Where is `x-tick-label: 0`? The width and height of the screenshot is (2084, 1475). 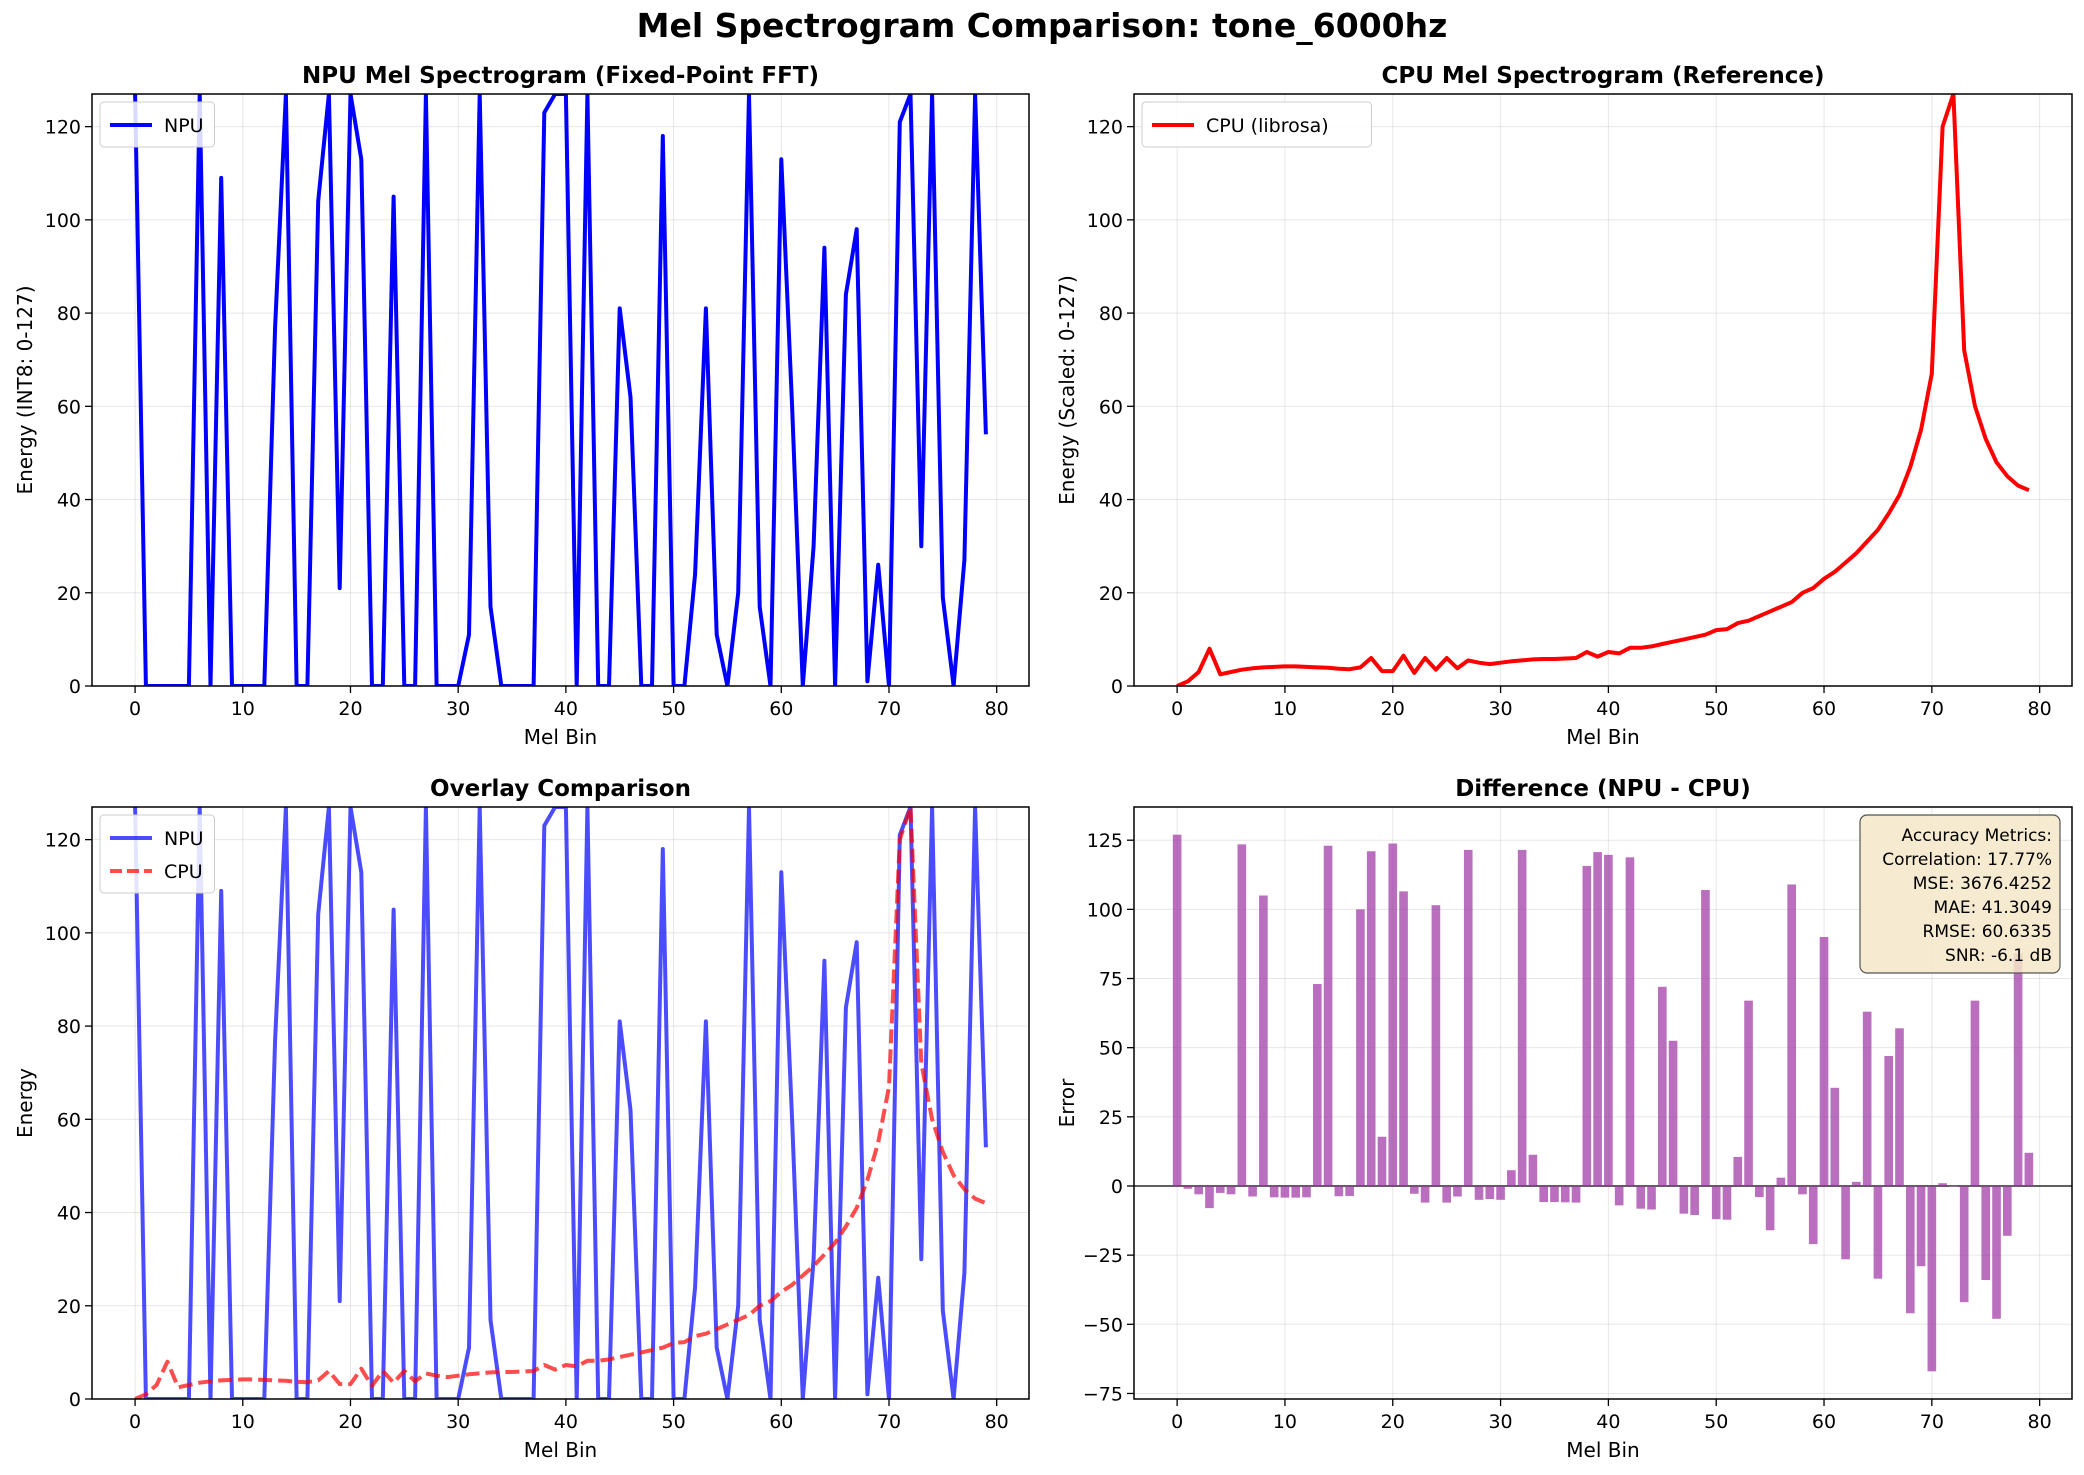
x-tick-label: 0 is located at coordinates (1177, 709).